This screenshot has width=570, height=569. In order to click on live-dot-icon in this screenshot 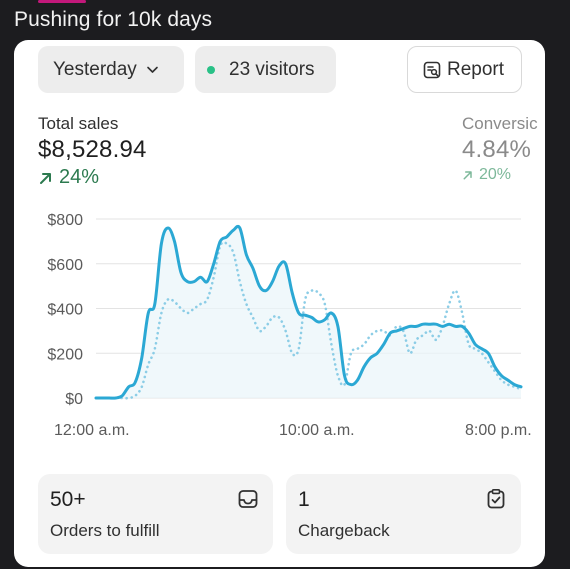, I will do `click(211, 69)`.